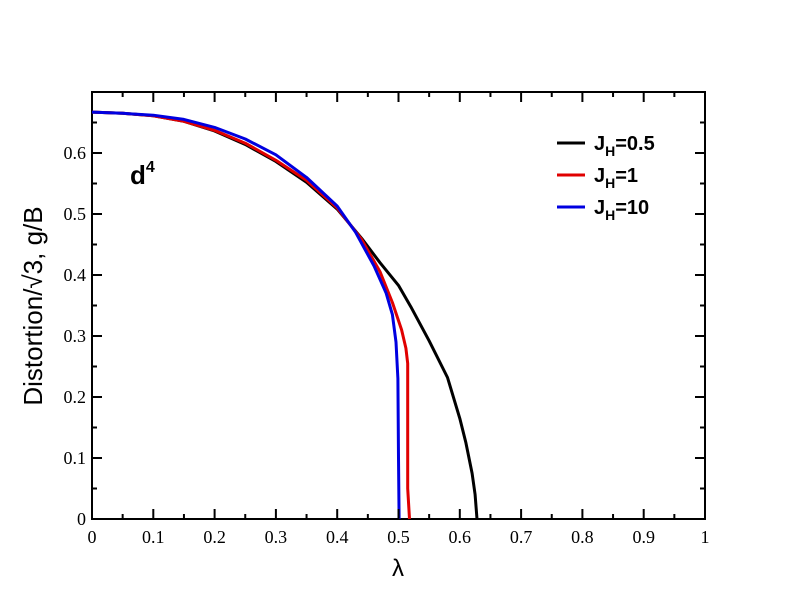 The width and height of the screenshot is (792, 612). Describe the element at coordinates (92, 537) in the screenshot. I see `x-tick-label: 0` at that location.